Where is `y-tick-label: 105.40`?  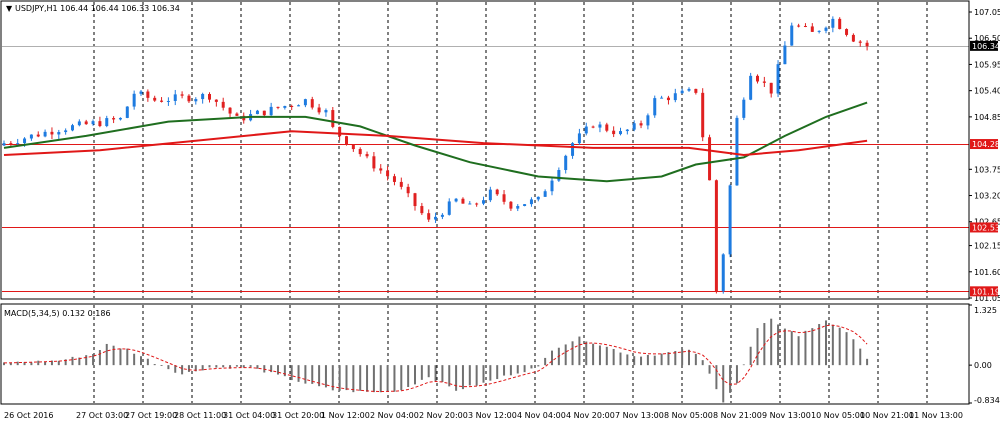
y-tick-label: 105.40 is located at coordinates (987, 91).